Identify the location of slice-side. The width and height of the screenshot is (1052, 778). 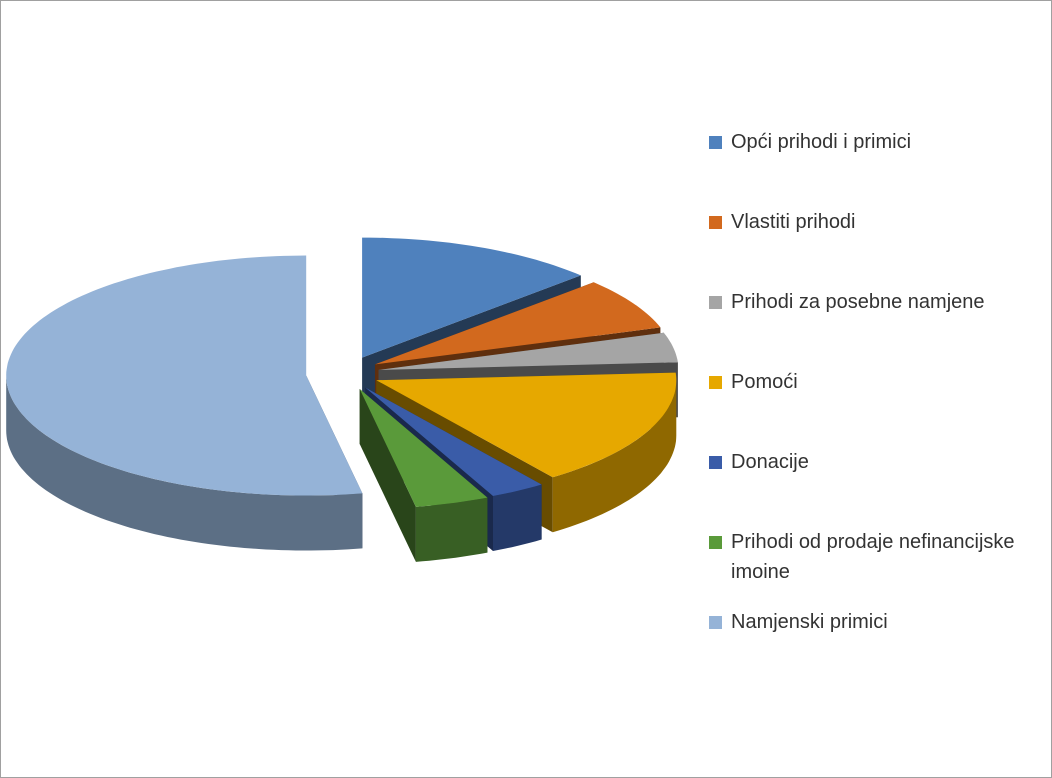
(387, 475).